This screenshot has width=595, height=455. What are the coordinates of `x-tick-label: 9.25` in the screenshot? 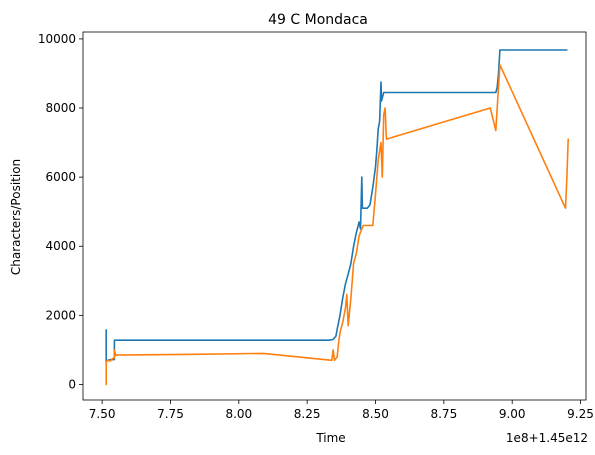 It's located at (580, 414).